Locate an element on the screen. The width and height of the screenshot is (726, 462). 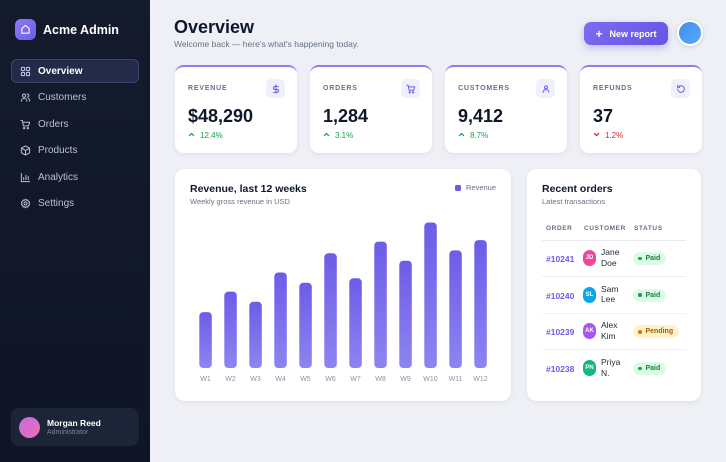
stat-delta-value: 12.4% is located at coordinates (211, 135).